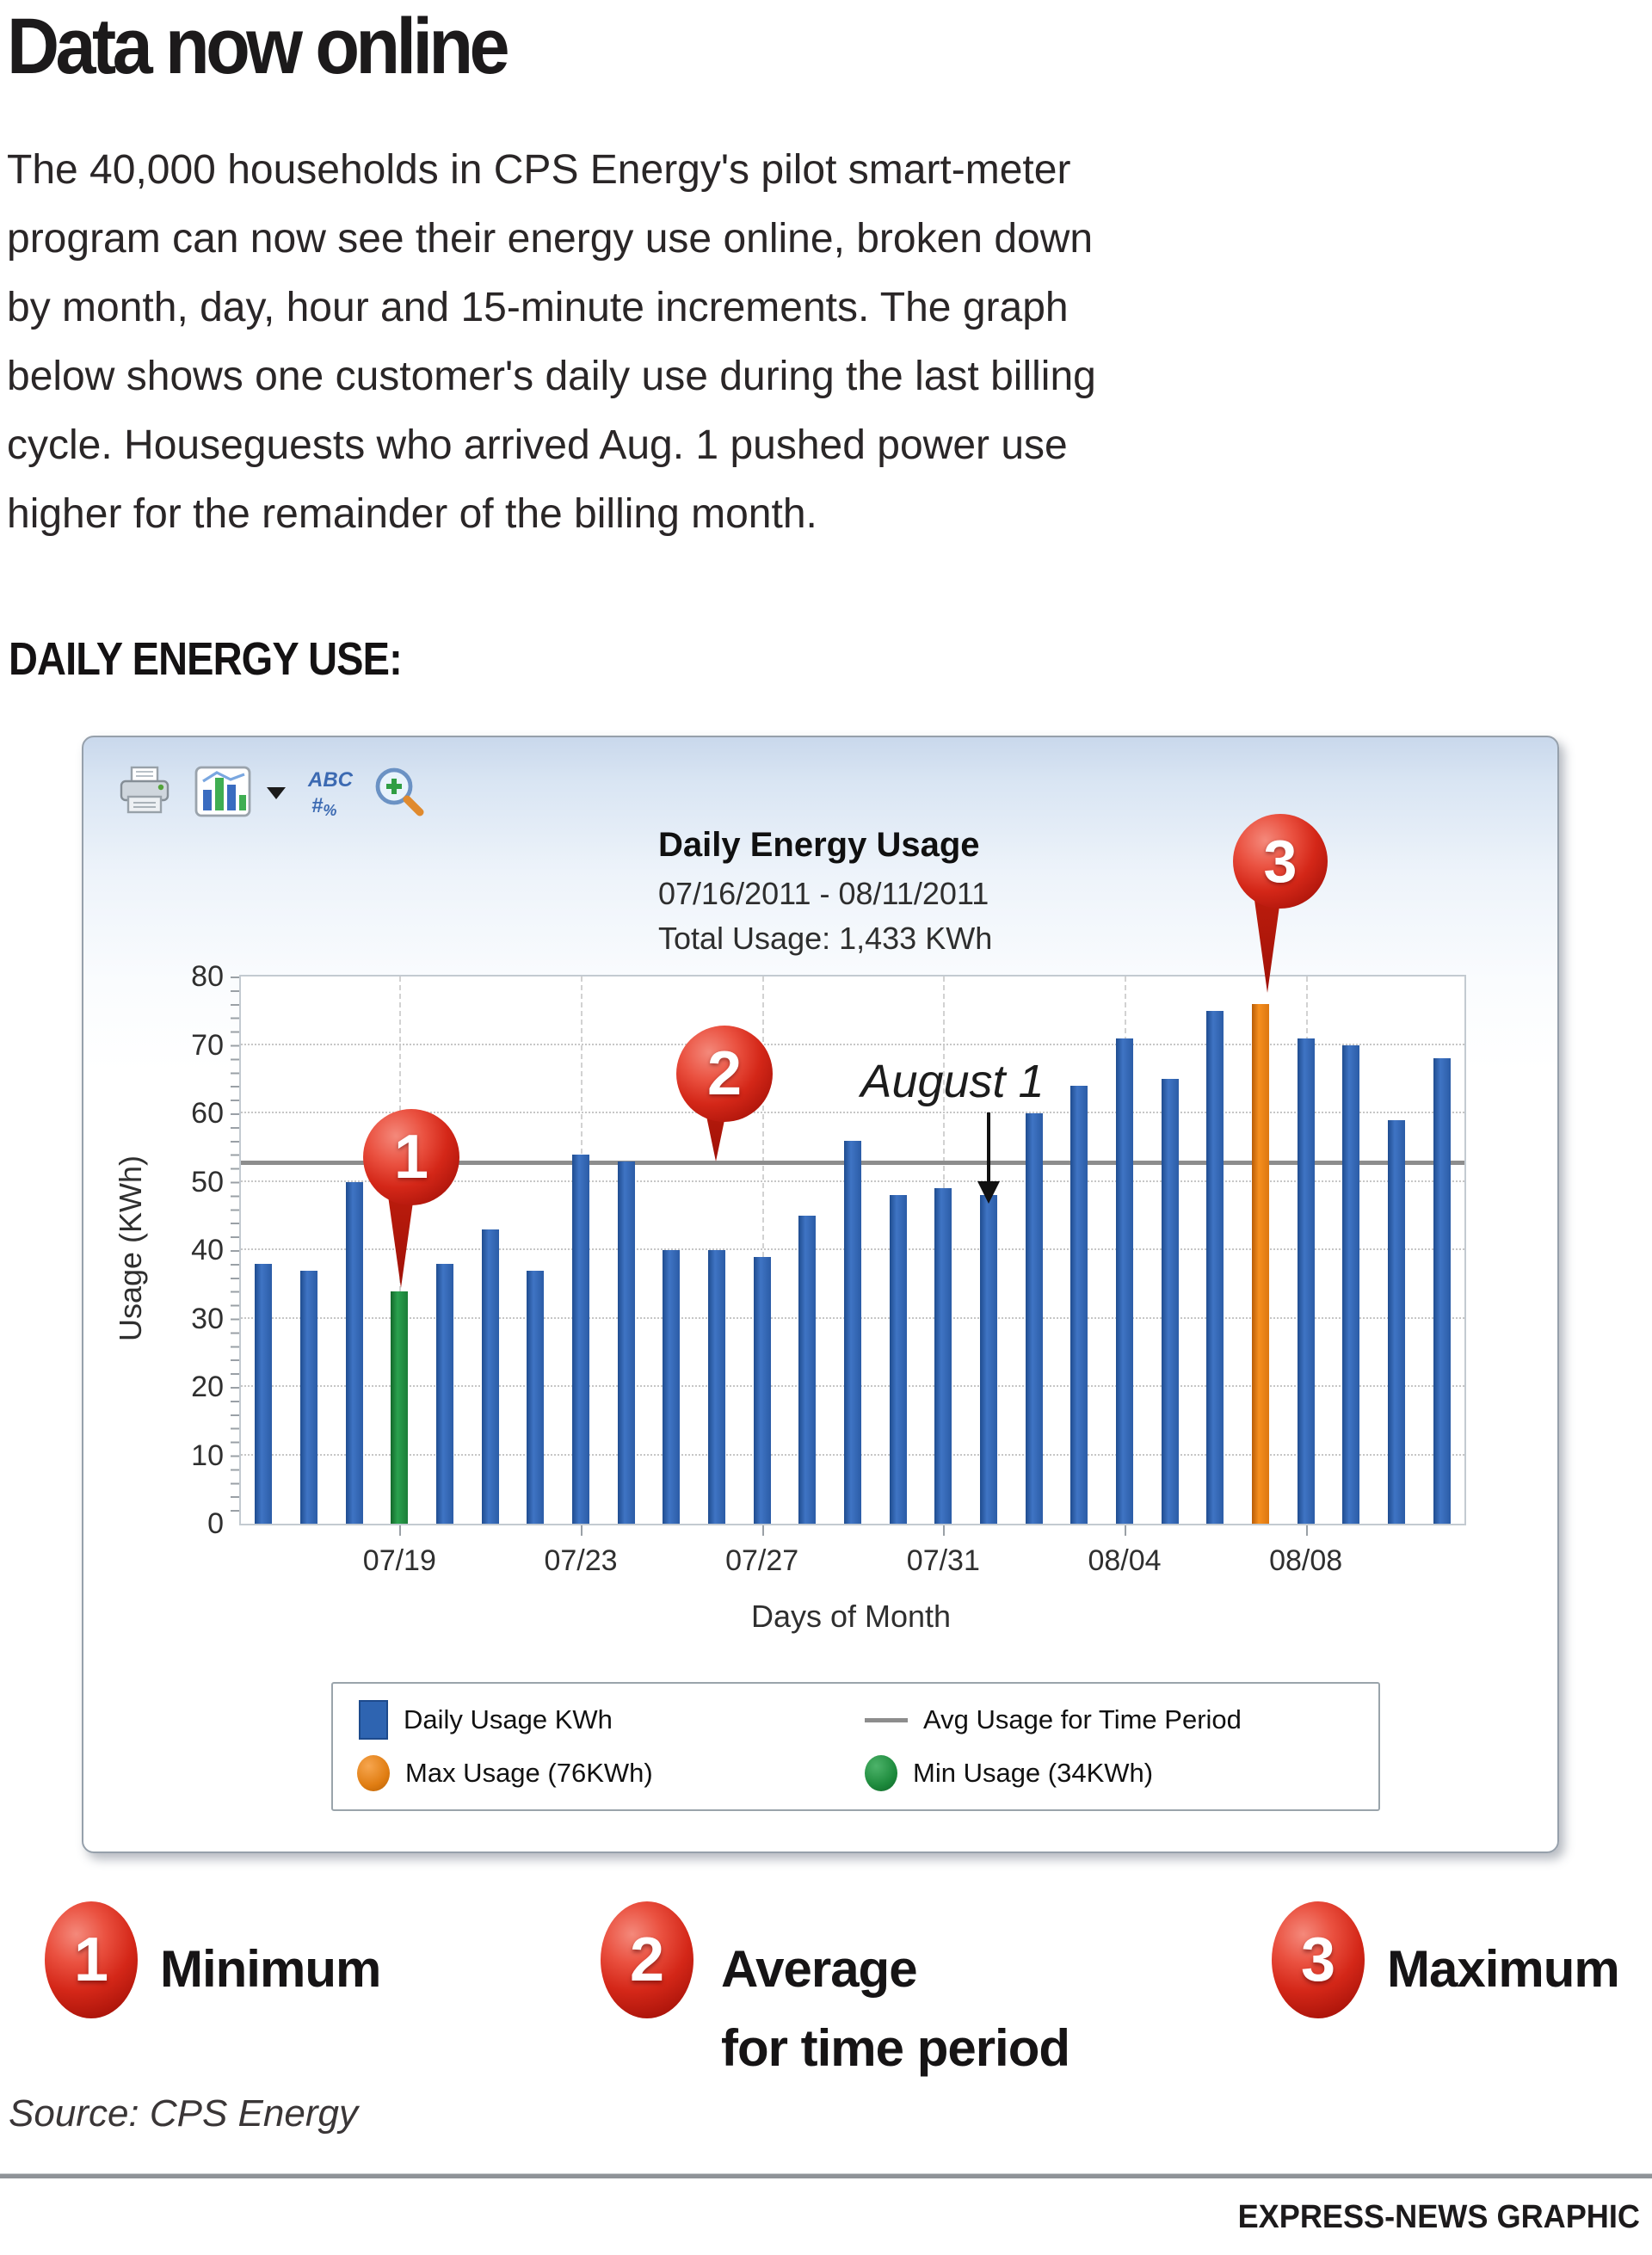  What do you see at coordinates (373, 1773) in the screenshot?
I see `orange-circle-swatch` at bounding box center [373, 1773].